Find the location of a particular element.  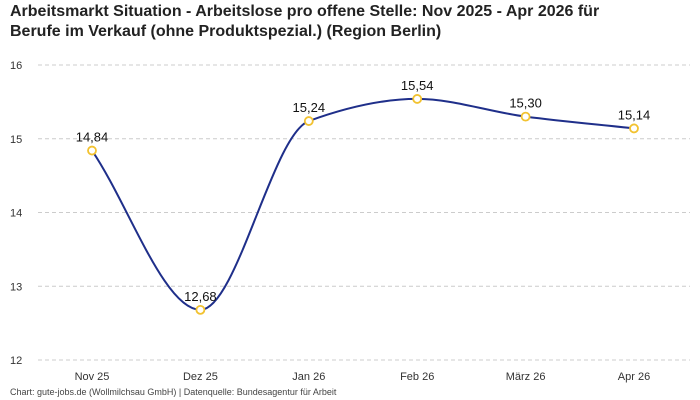

y-axis: 12 13 14 15 16 is located at coordinates (16, 213).